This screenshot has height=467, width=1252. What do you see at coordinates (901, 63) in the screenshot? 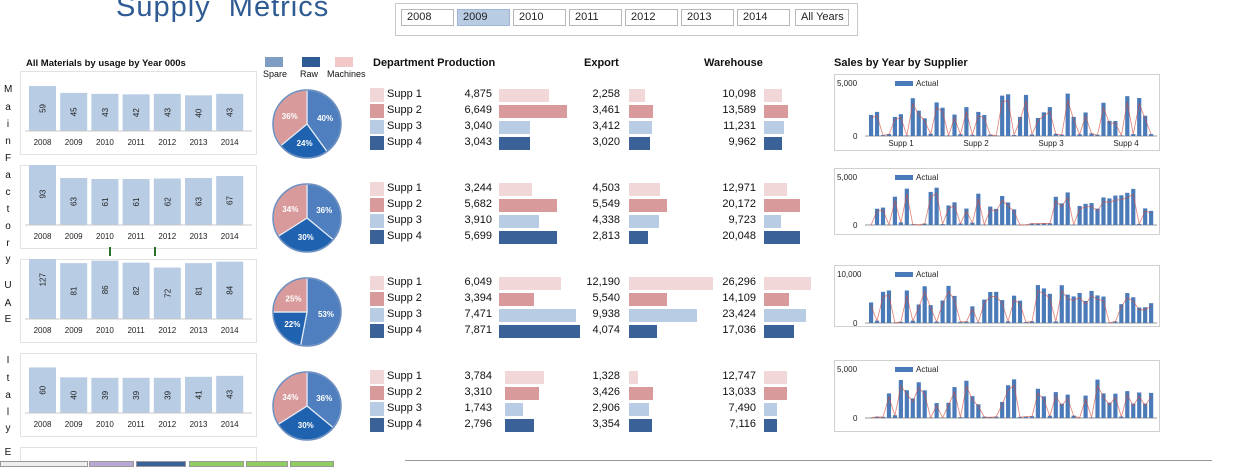
I see `sales-heading: Sales by Year by Supplier` at bounding box center [901, 63].